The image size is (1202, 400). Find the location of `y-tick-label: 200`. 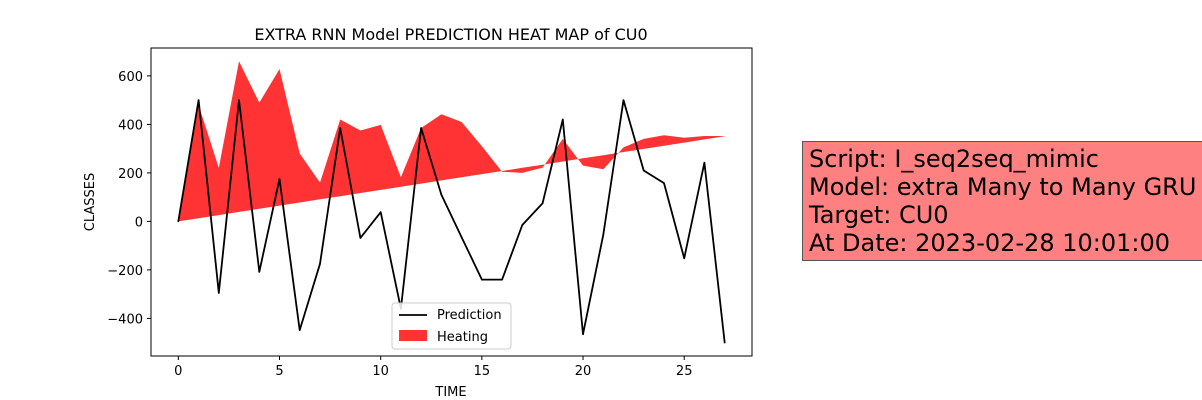

y-tick-label: 200 is located at coordinates (130, 174).